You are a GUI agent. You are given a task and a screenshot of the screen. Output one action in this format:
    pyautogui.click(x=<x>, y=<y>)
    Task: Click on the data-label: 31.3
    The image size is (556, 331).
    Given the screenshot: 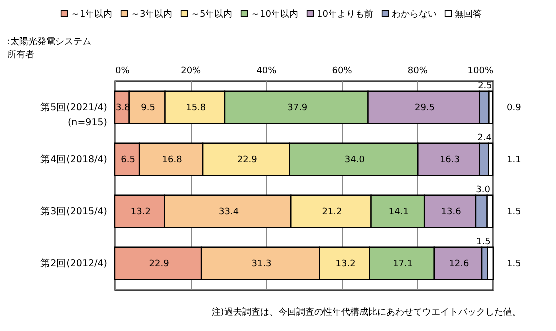 What is the action you would take?
    pyautogui.click(x=262, y=264)
    